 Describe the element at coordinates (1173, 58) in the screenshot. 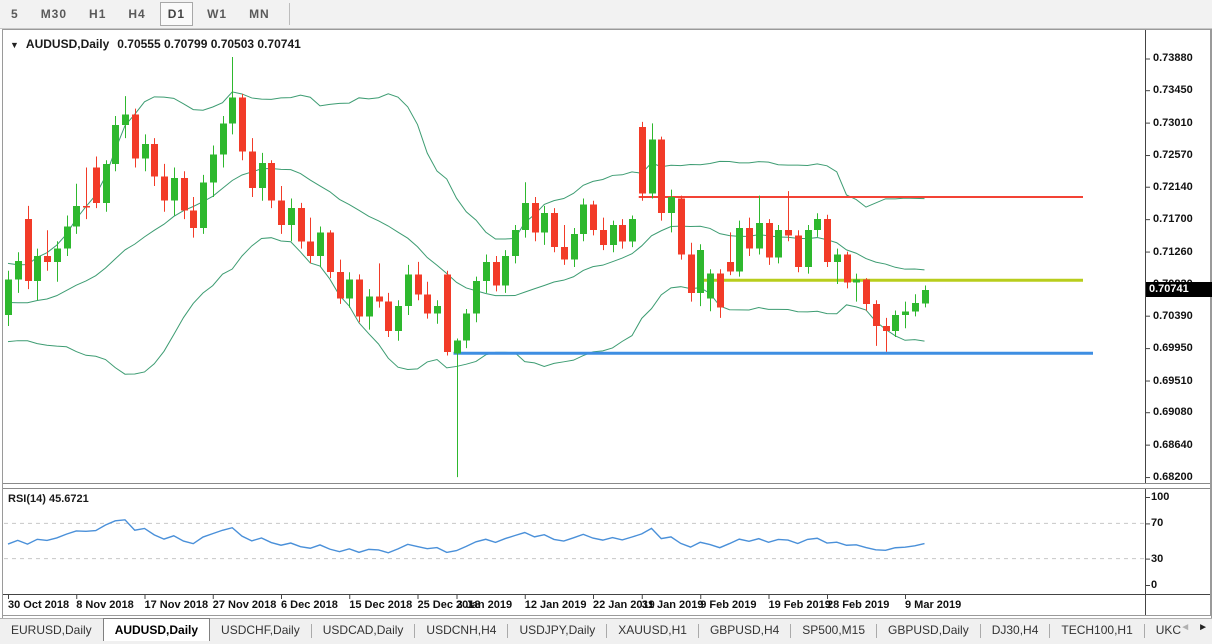

I see `price-axis-label: 0.73880` at that location.